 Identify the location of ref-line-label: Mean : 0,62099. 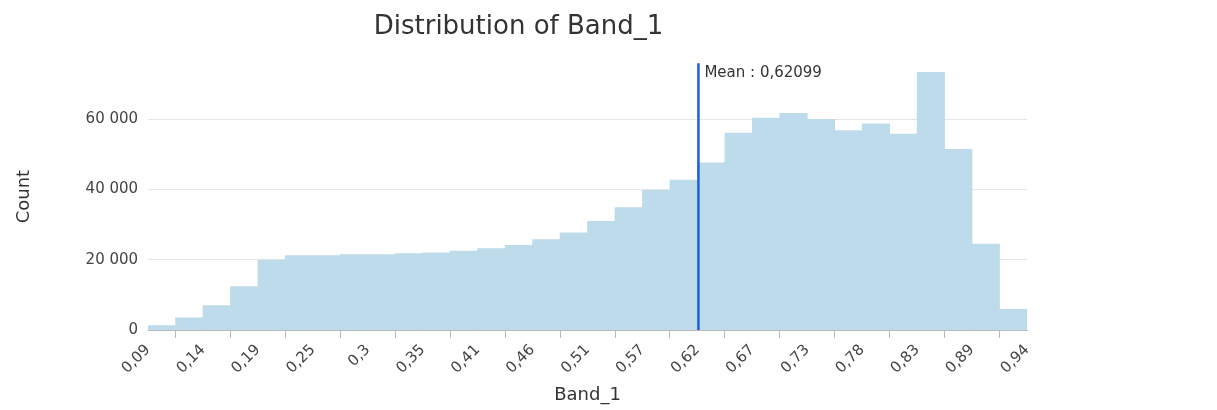
(763, 71).